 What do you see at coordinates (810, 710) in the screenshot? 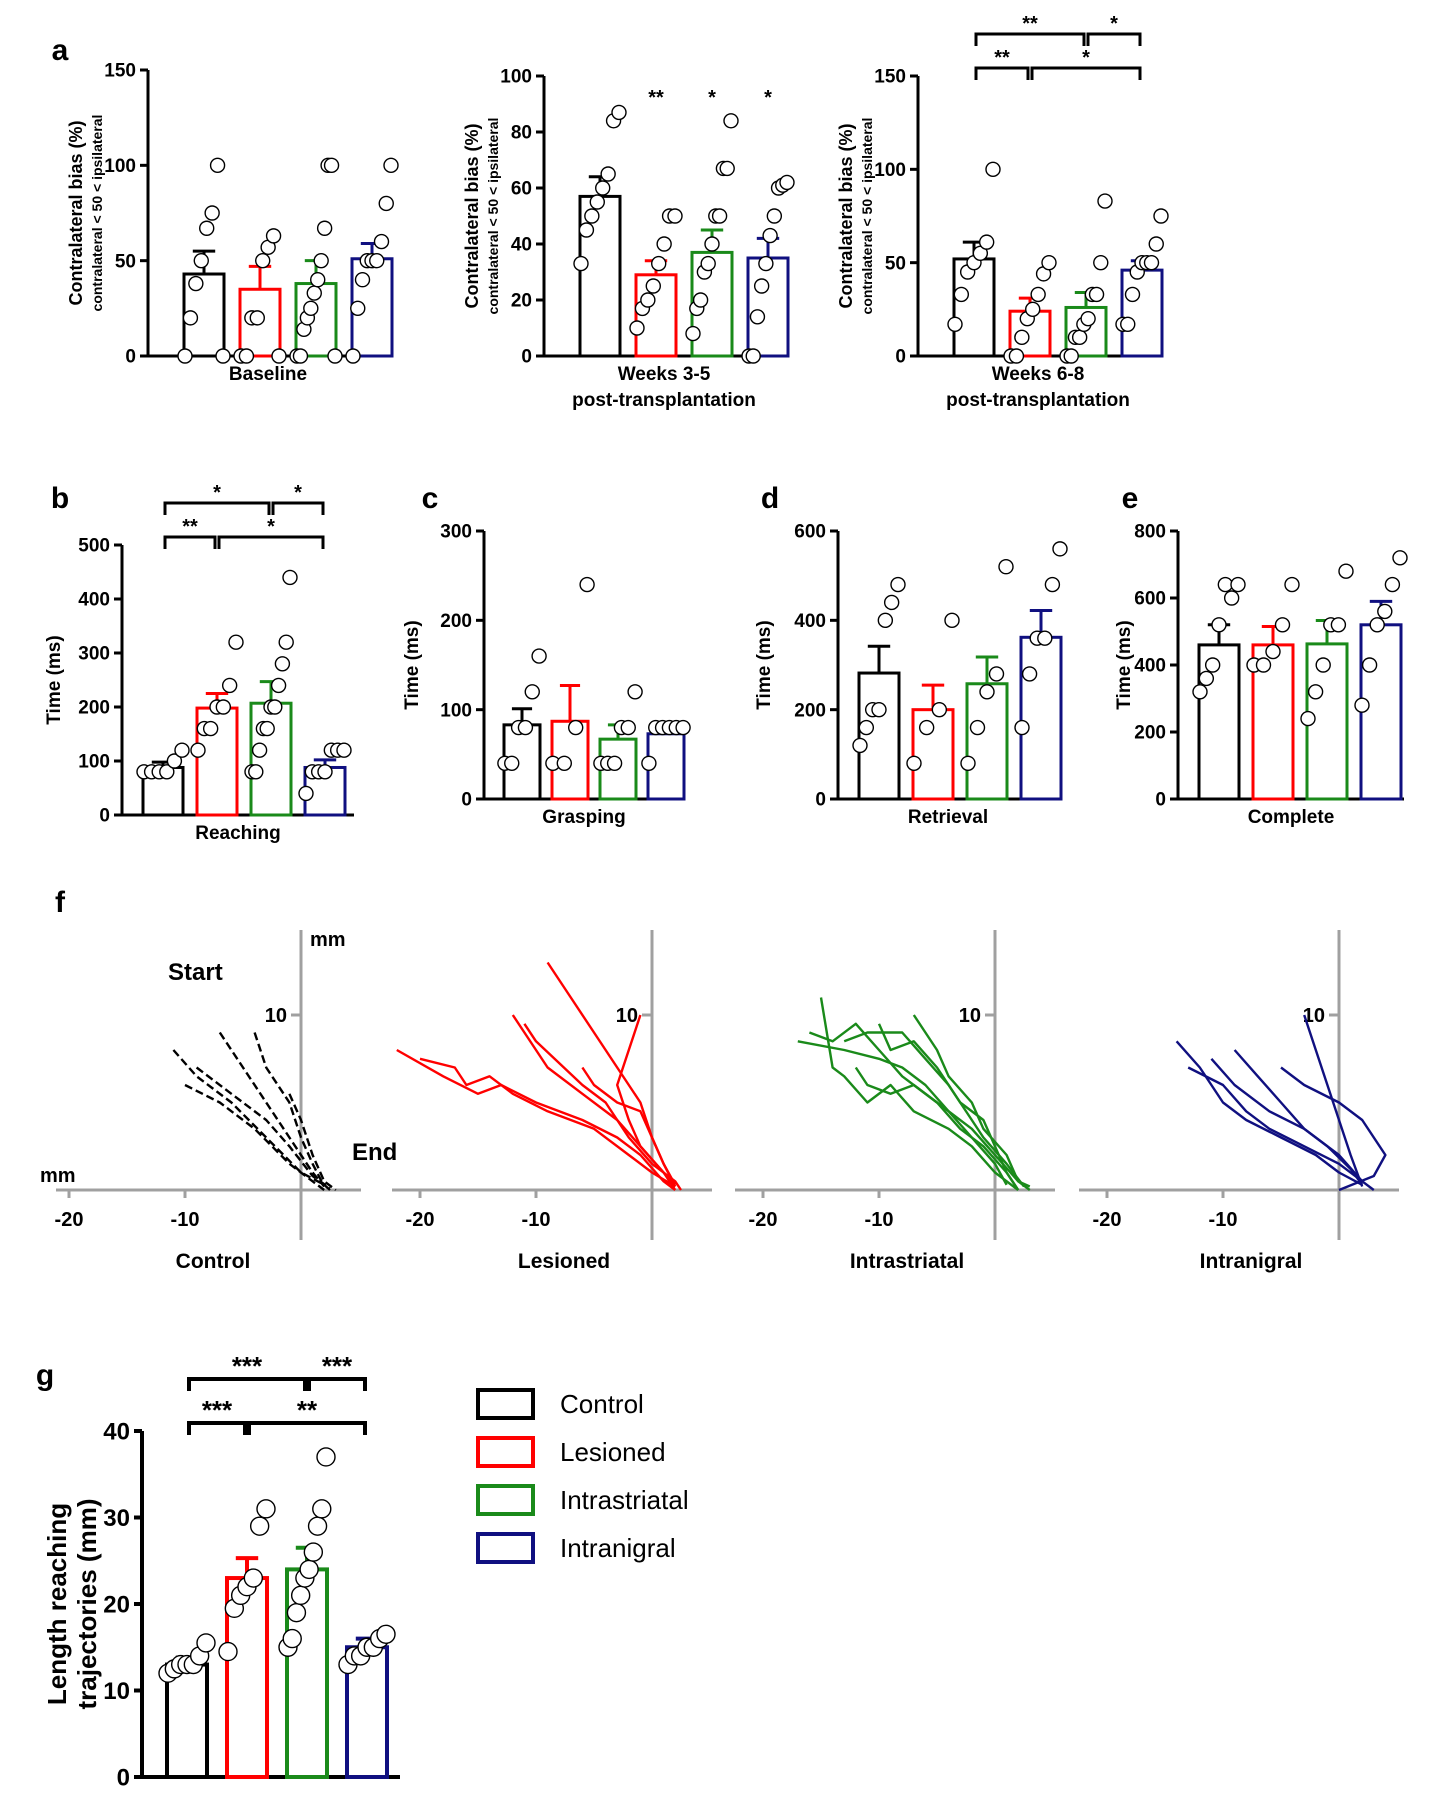
I see `y-tick-label-d-1: 200` at bounding box center [810, 710].